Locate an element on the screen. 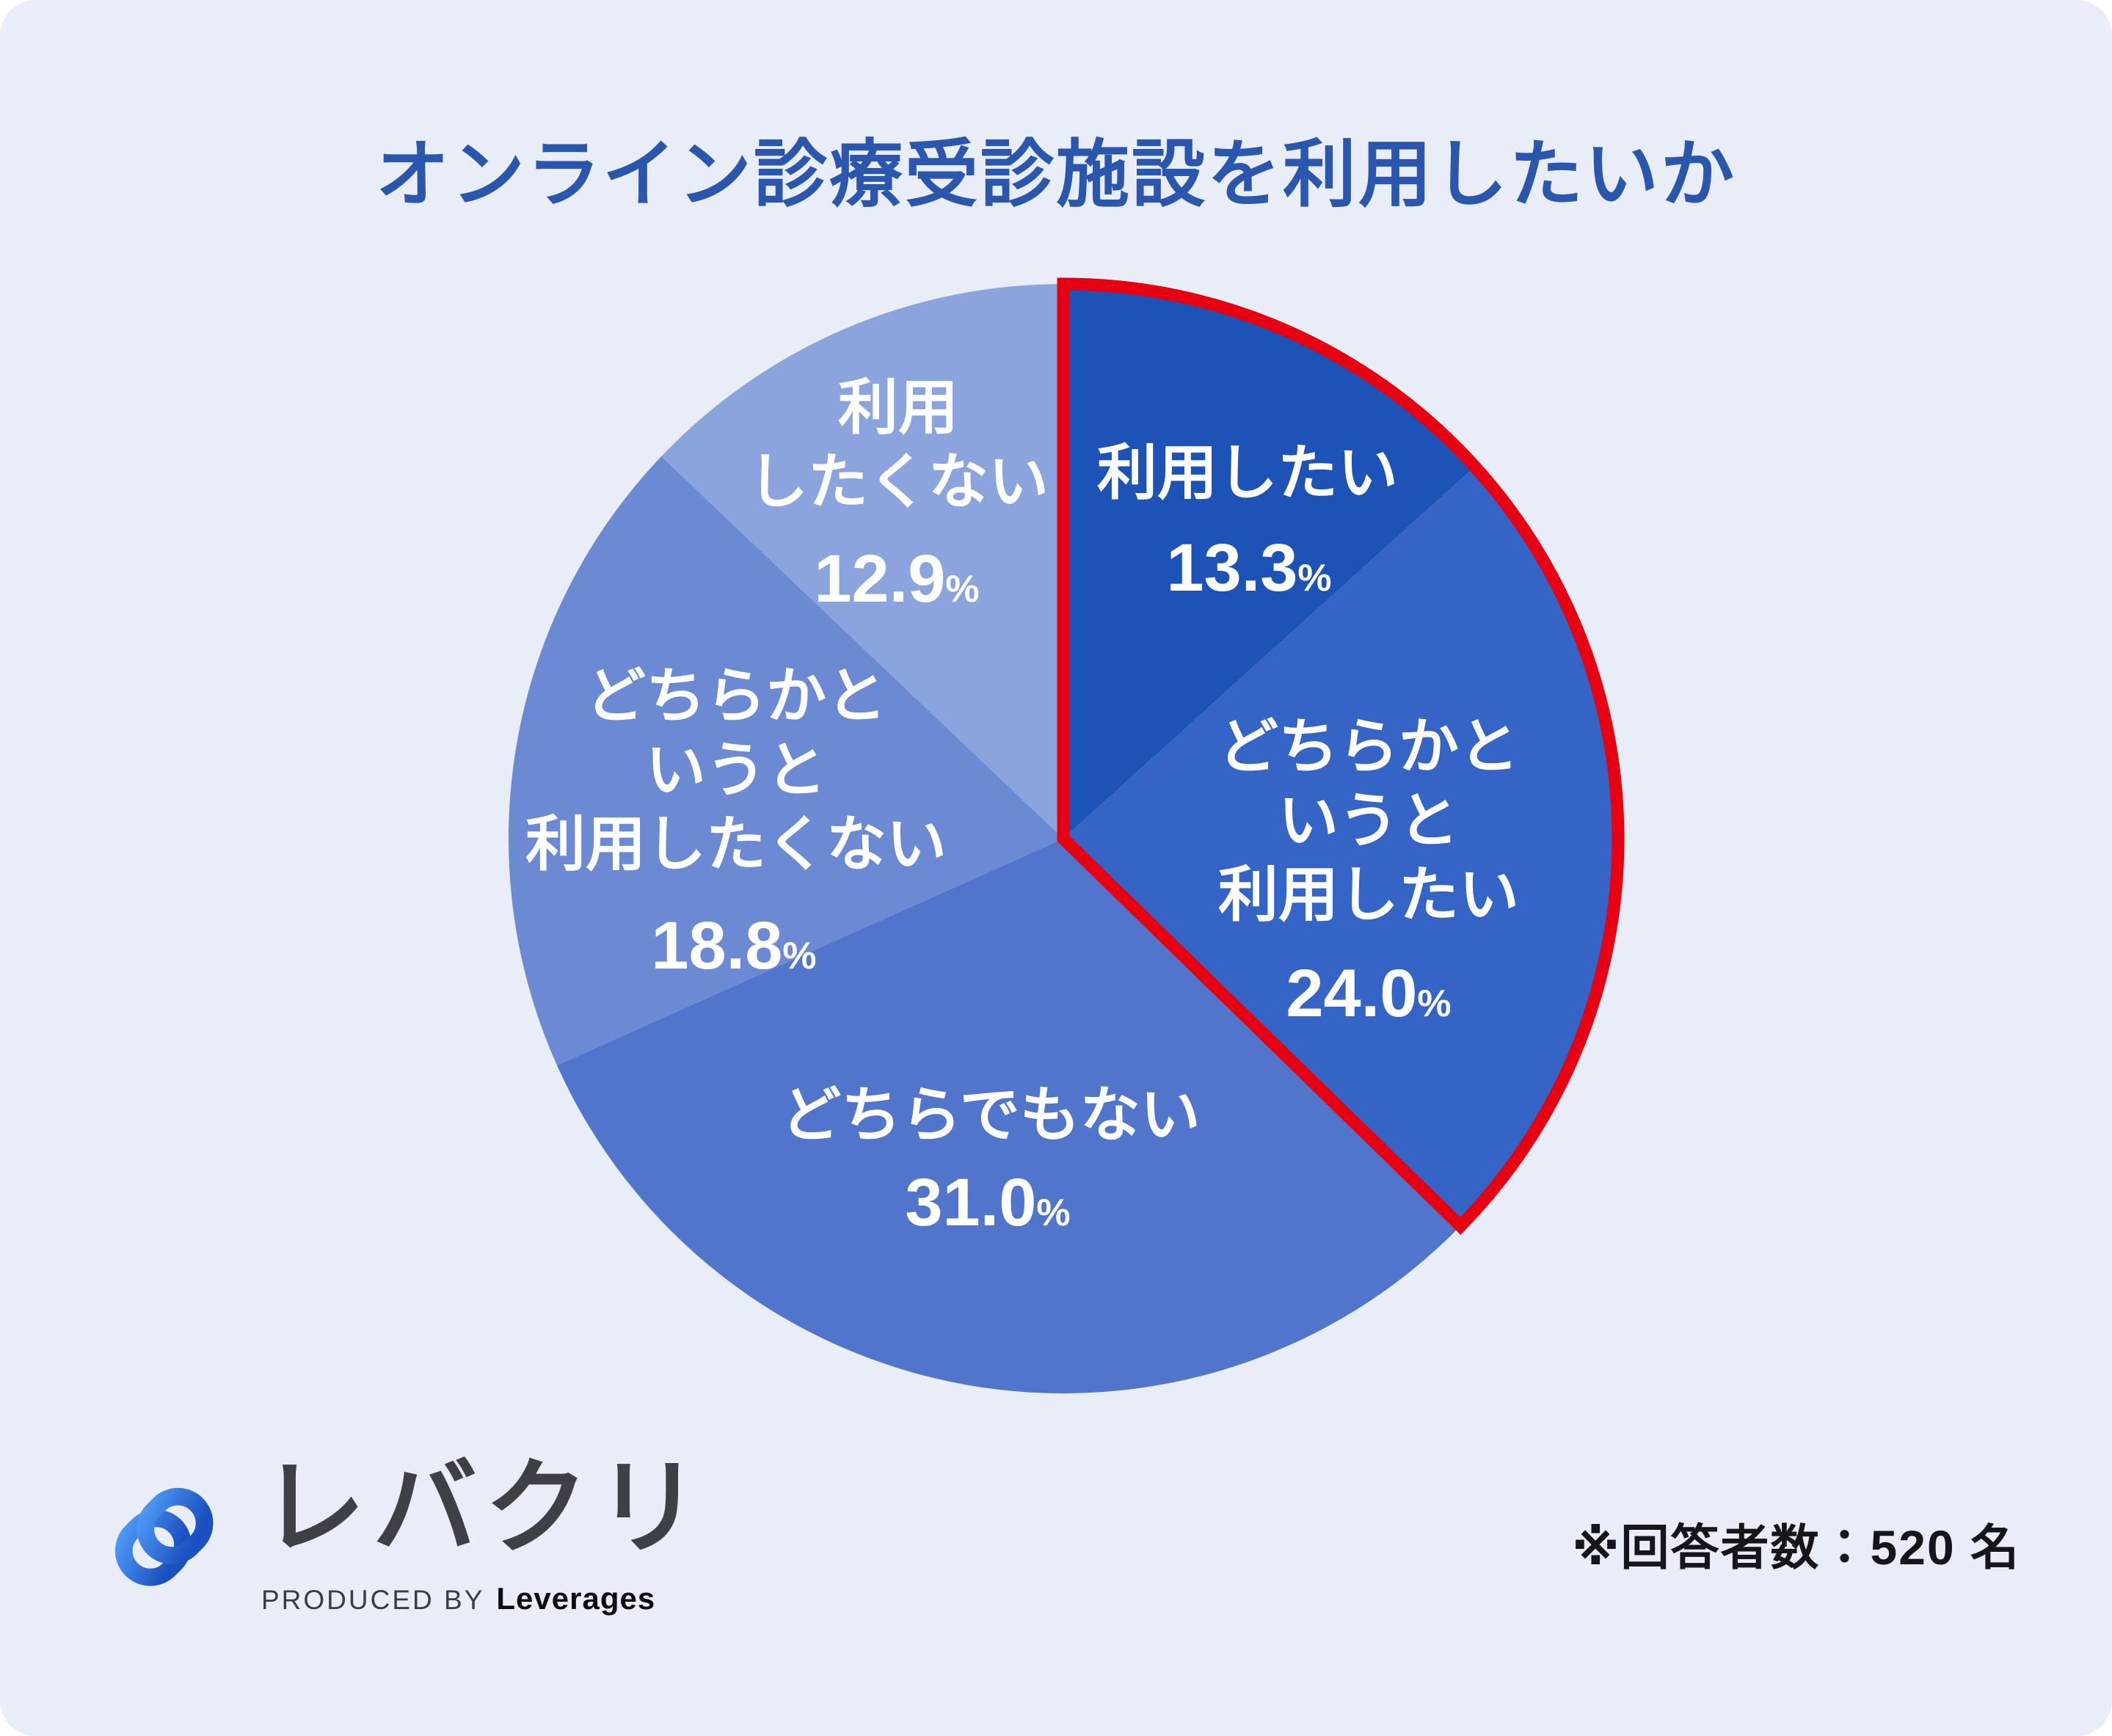  pie-slice-value-4: 12.9% is located at coordinates (896, 578).